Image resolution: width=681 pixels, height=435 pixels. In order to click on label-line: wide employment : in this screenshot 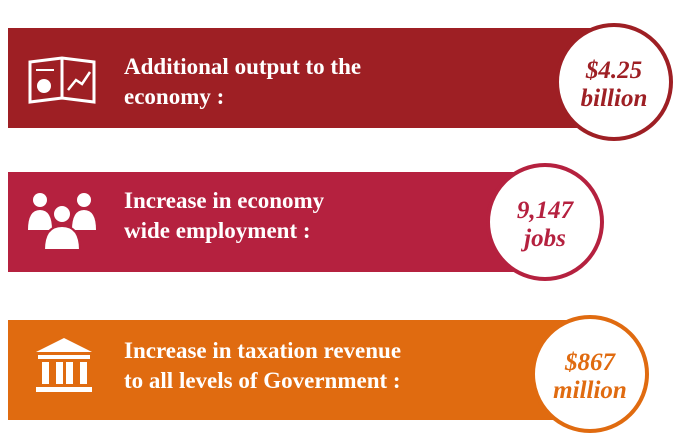, I will do `click(217, 230)`.